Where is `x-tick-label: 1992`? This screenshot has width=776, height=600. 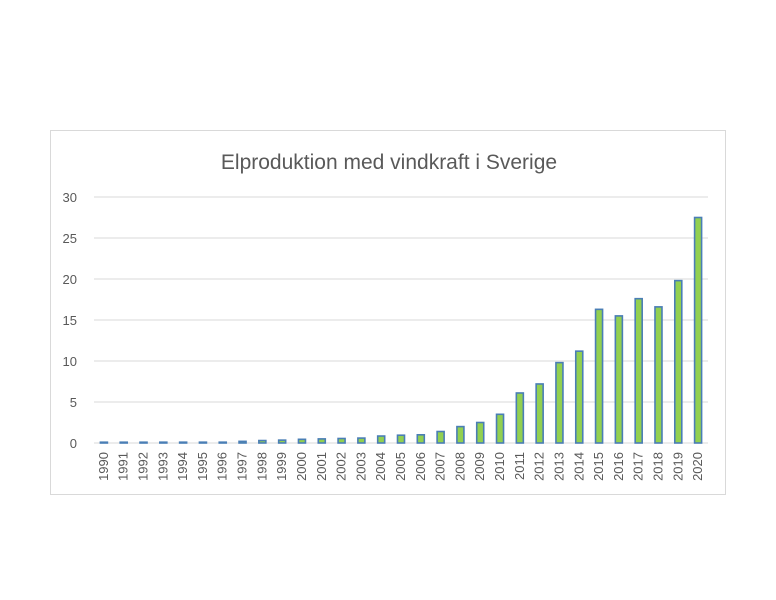 x-tick-label: 1992 is located at coordinates (143, 466).